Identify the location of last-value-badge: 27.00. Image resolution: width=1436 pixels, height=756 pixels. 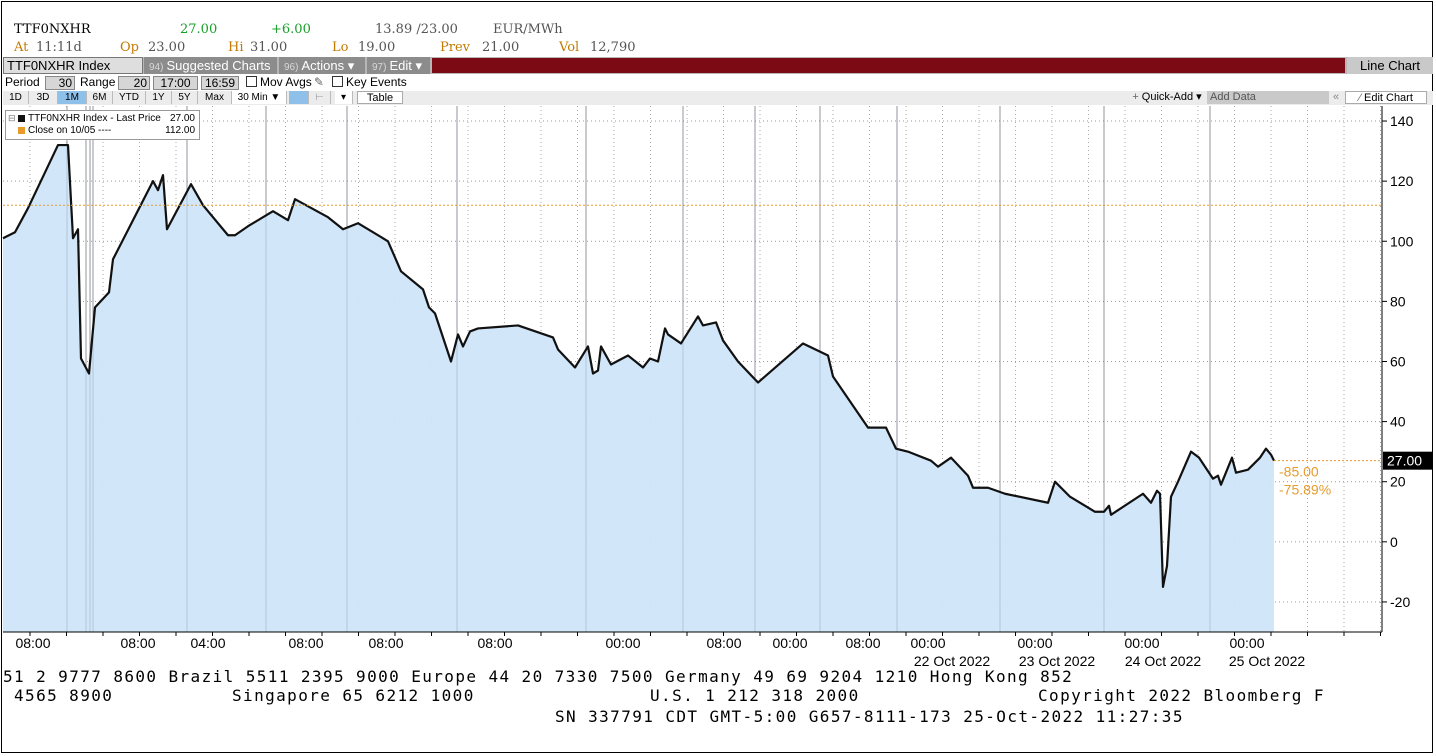
(1408, 460).